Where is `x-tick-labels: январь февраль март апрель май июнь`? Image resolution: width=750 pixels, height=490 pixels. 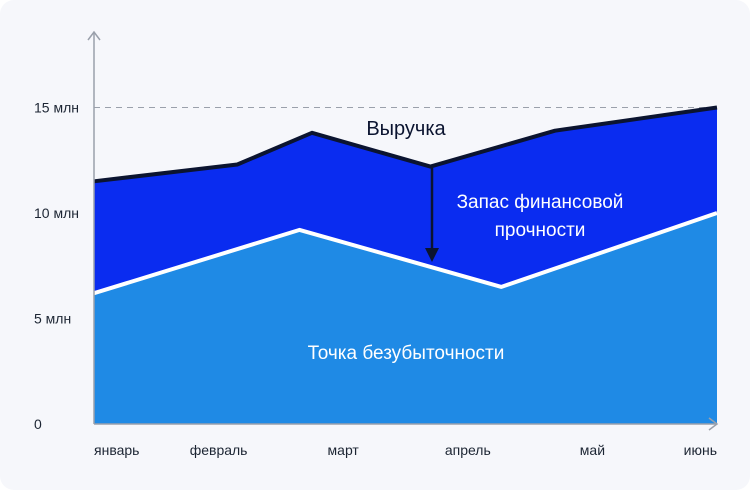 x-tick-labels: январь февраль март апрель май июнь is located at coordinates (405, 450).